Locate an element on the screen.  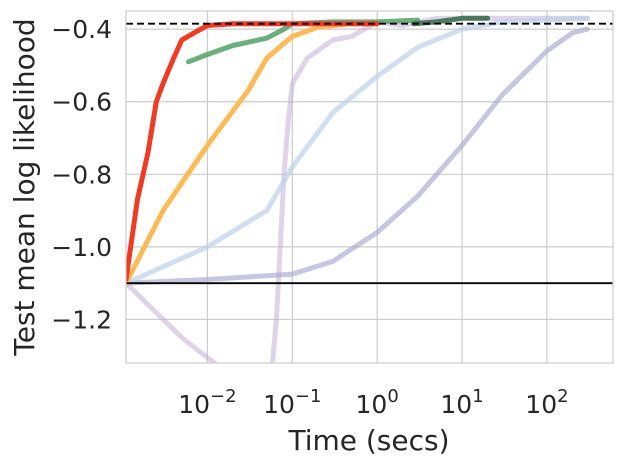
x-tick-label: 10⁰ is located at coordinates (377, 402).